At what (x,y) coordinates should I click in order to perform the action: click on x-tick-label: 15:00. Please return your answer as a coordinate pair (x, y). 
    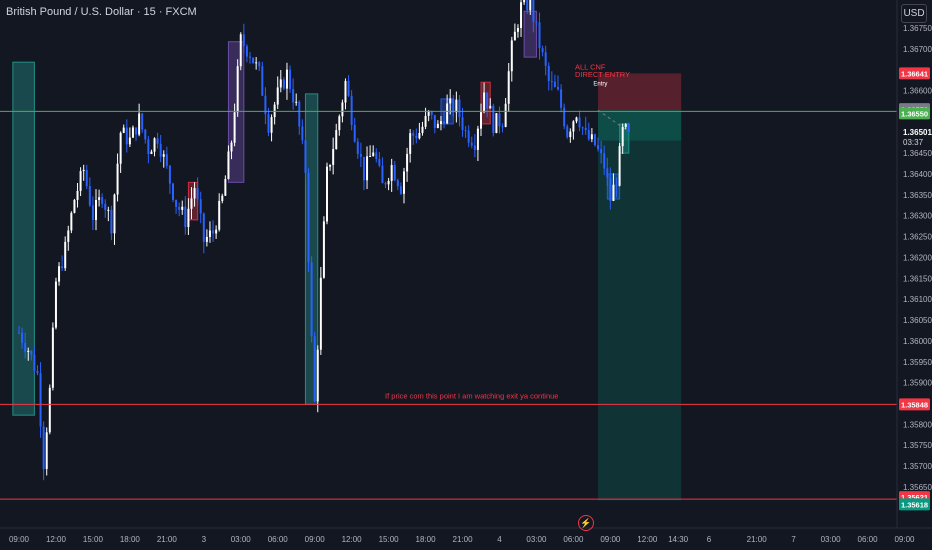
    Looking at the image, I should click on (389, 539).